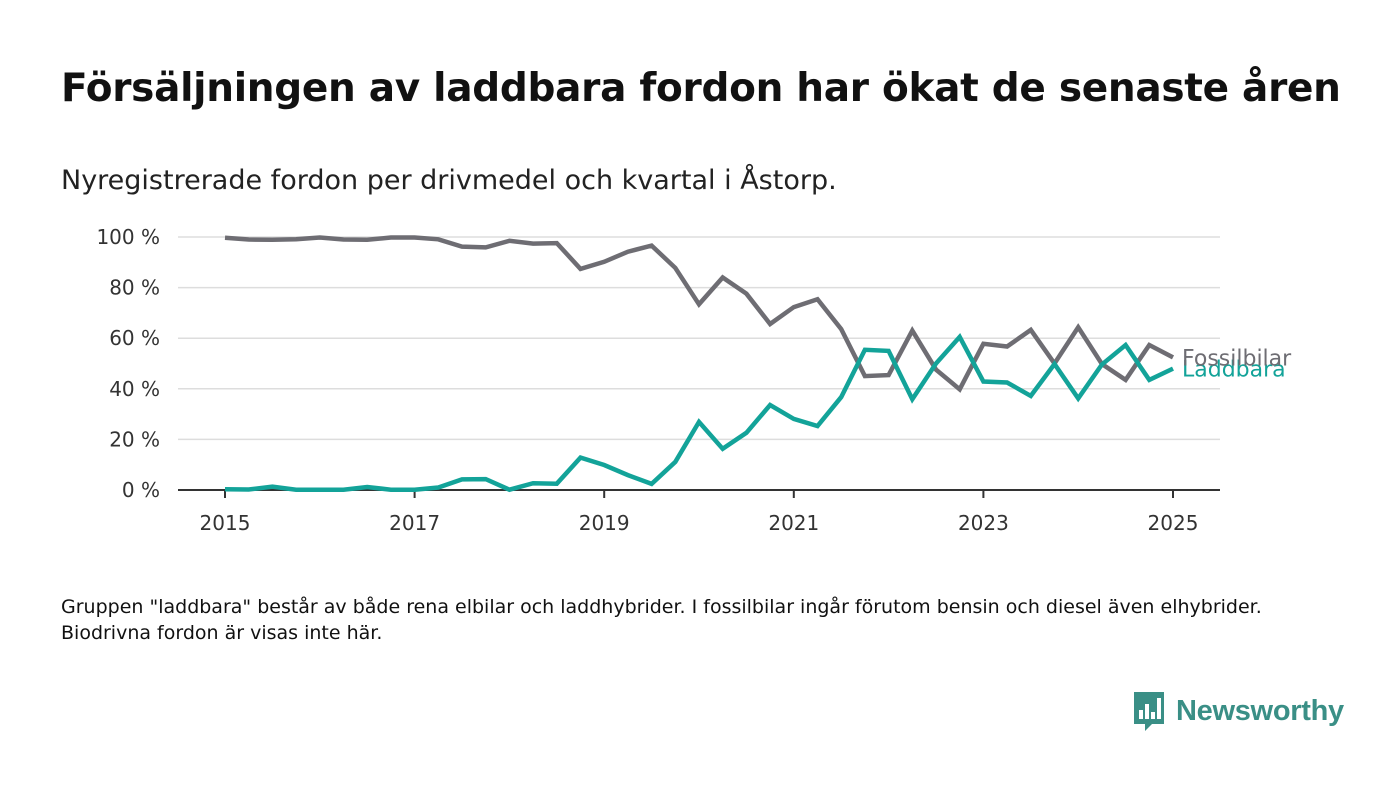 Image resolution: width=1400 pixels, height=793 pixels. I want to click on series-label-fossilbilar: Fossilbilar, so click(1237, 358).